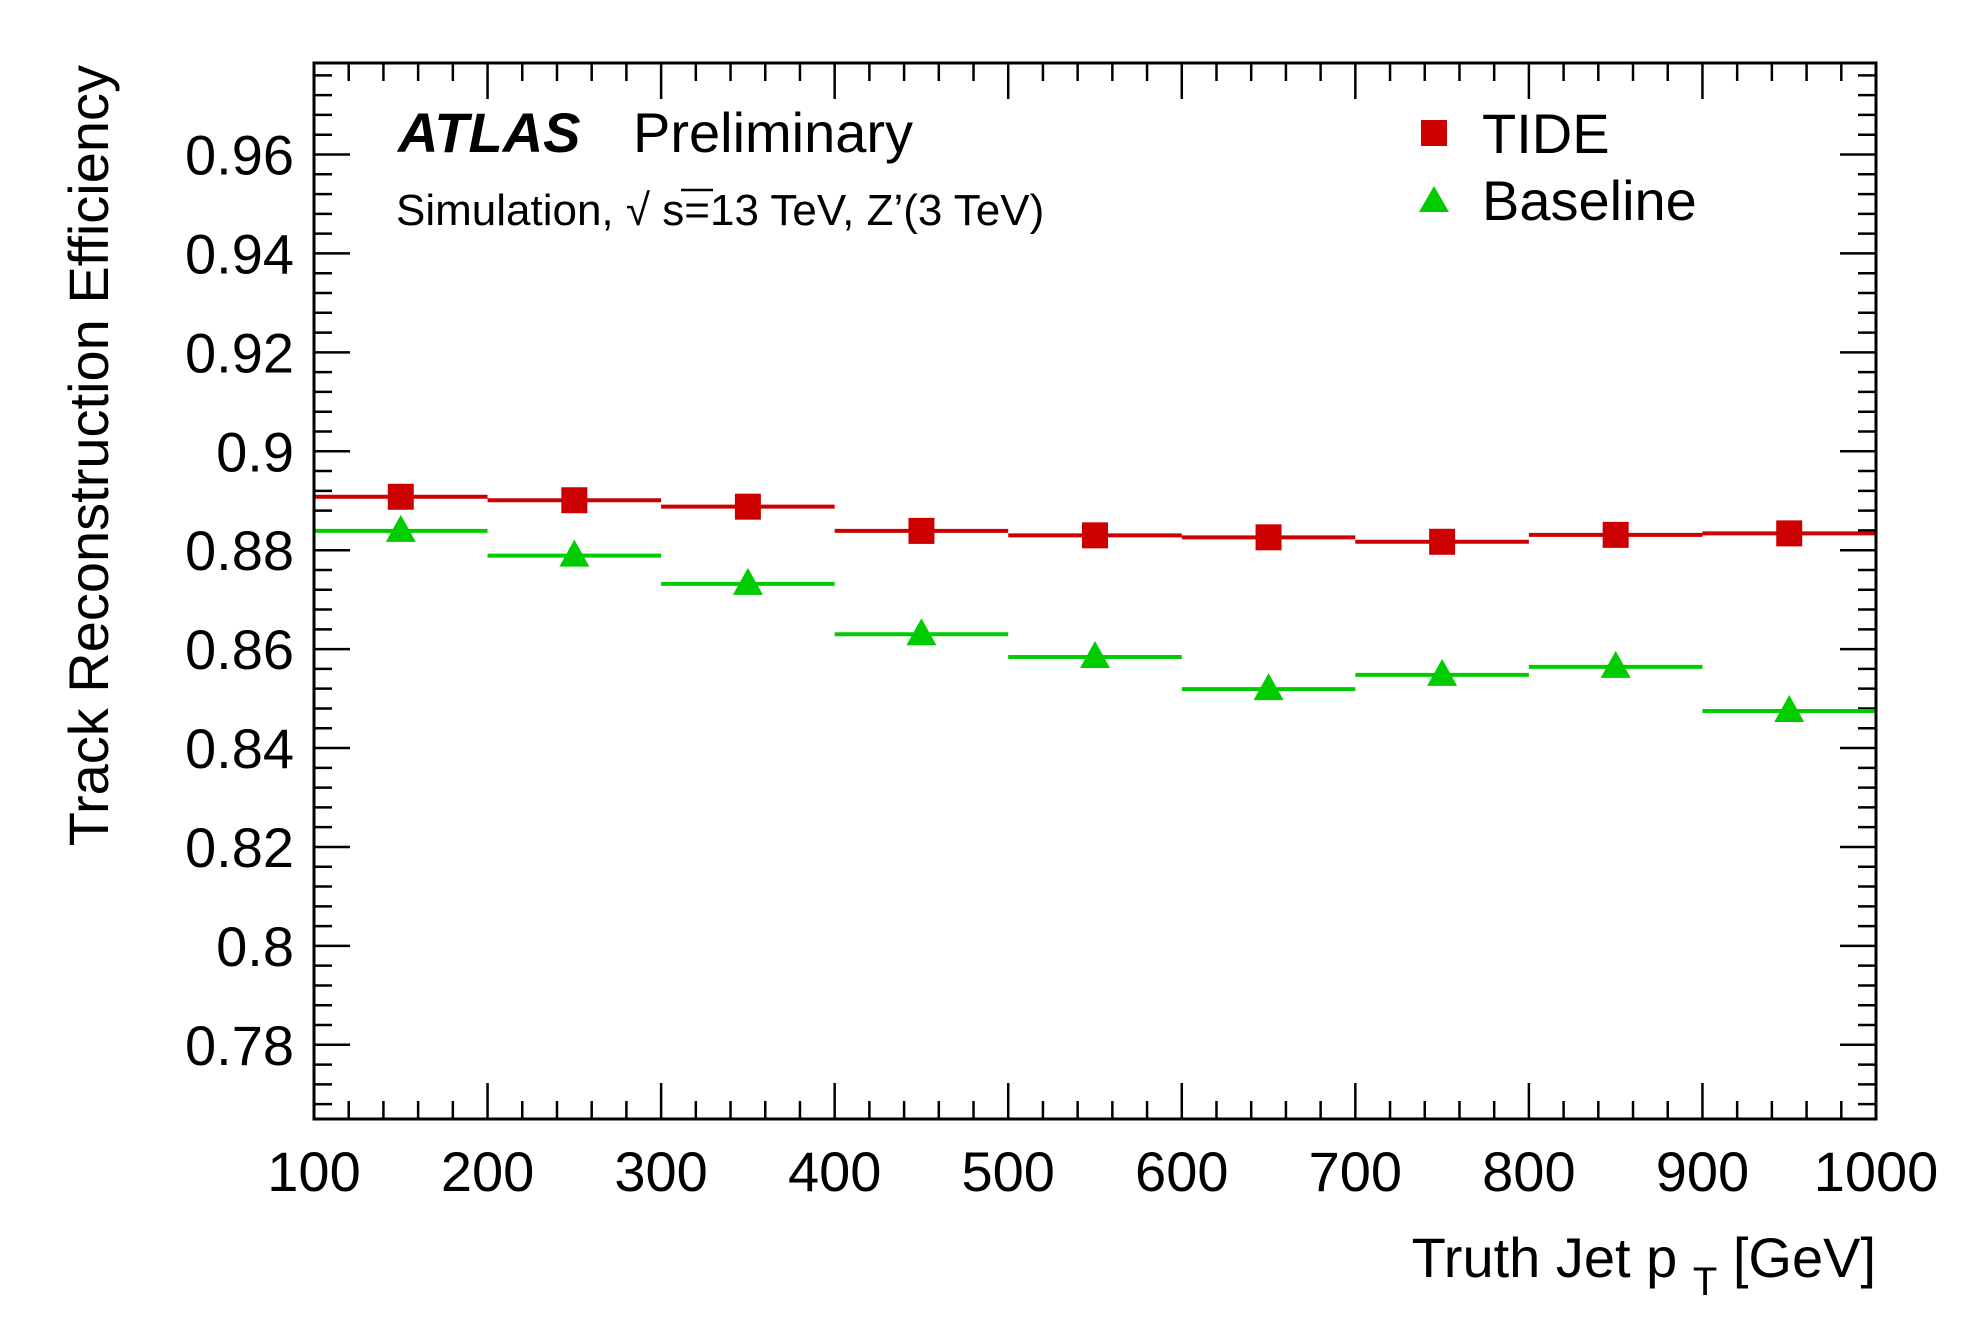 The image size is (1969, 1333). What do you see at coordinates (239, 352) in the screenshot?
I see `y-tick-label: 0.92` at bounding box center [239, 352].